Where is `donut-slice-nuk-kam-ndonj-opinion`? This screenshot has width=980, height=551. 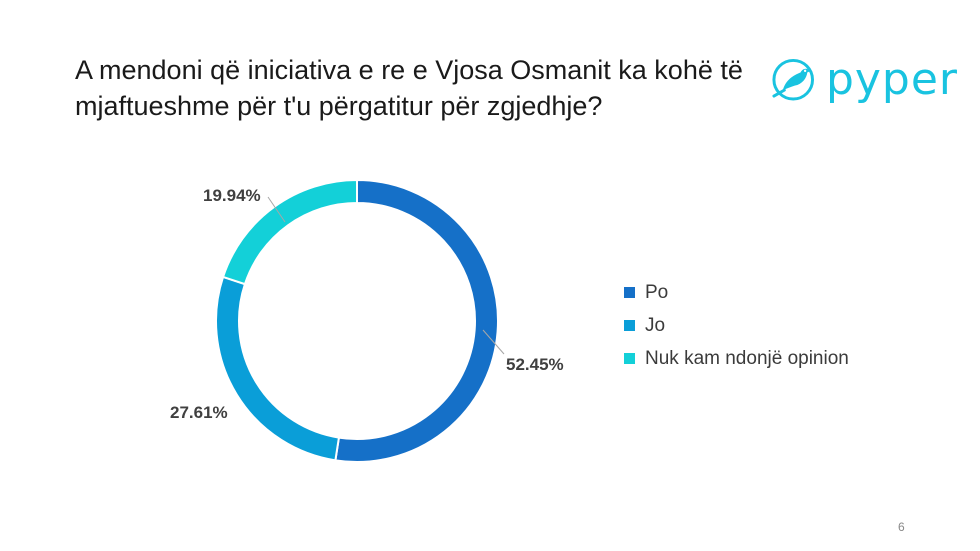 donut-slice-nuk-kam-ndonj-opinion is located at coordinates (289, 232).